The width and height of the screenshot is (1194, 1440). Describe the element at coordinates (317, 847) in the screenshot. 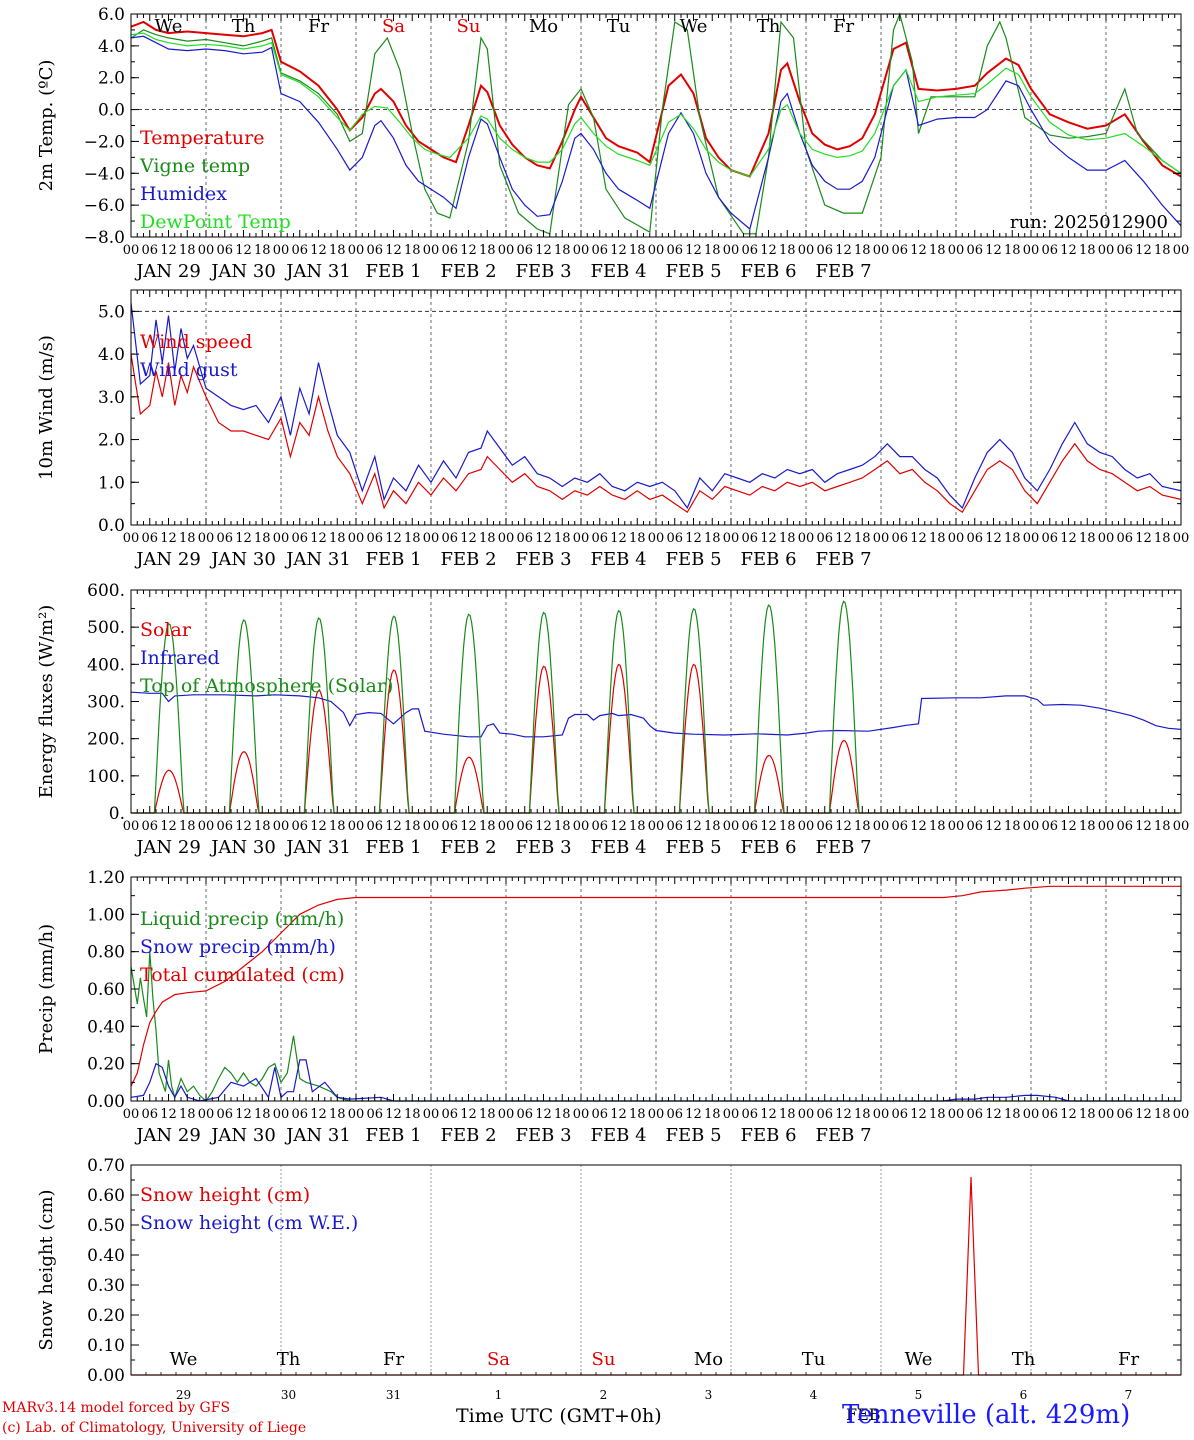

I see `date-label: JAN 31` at that location.